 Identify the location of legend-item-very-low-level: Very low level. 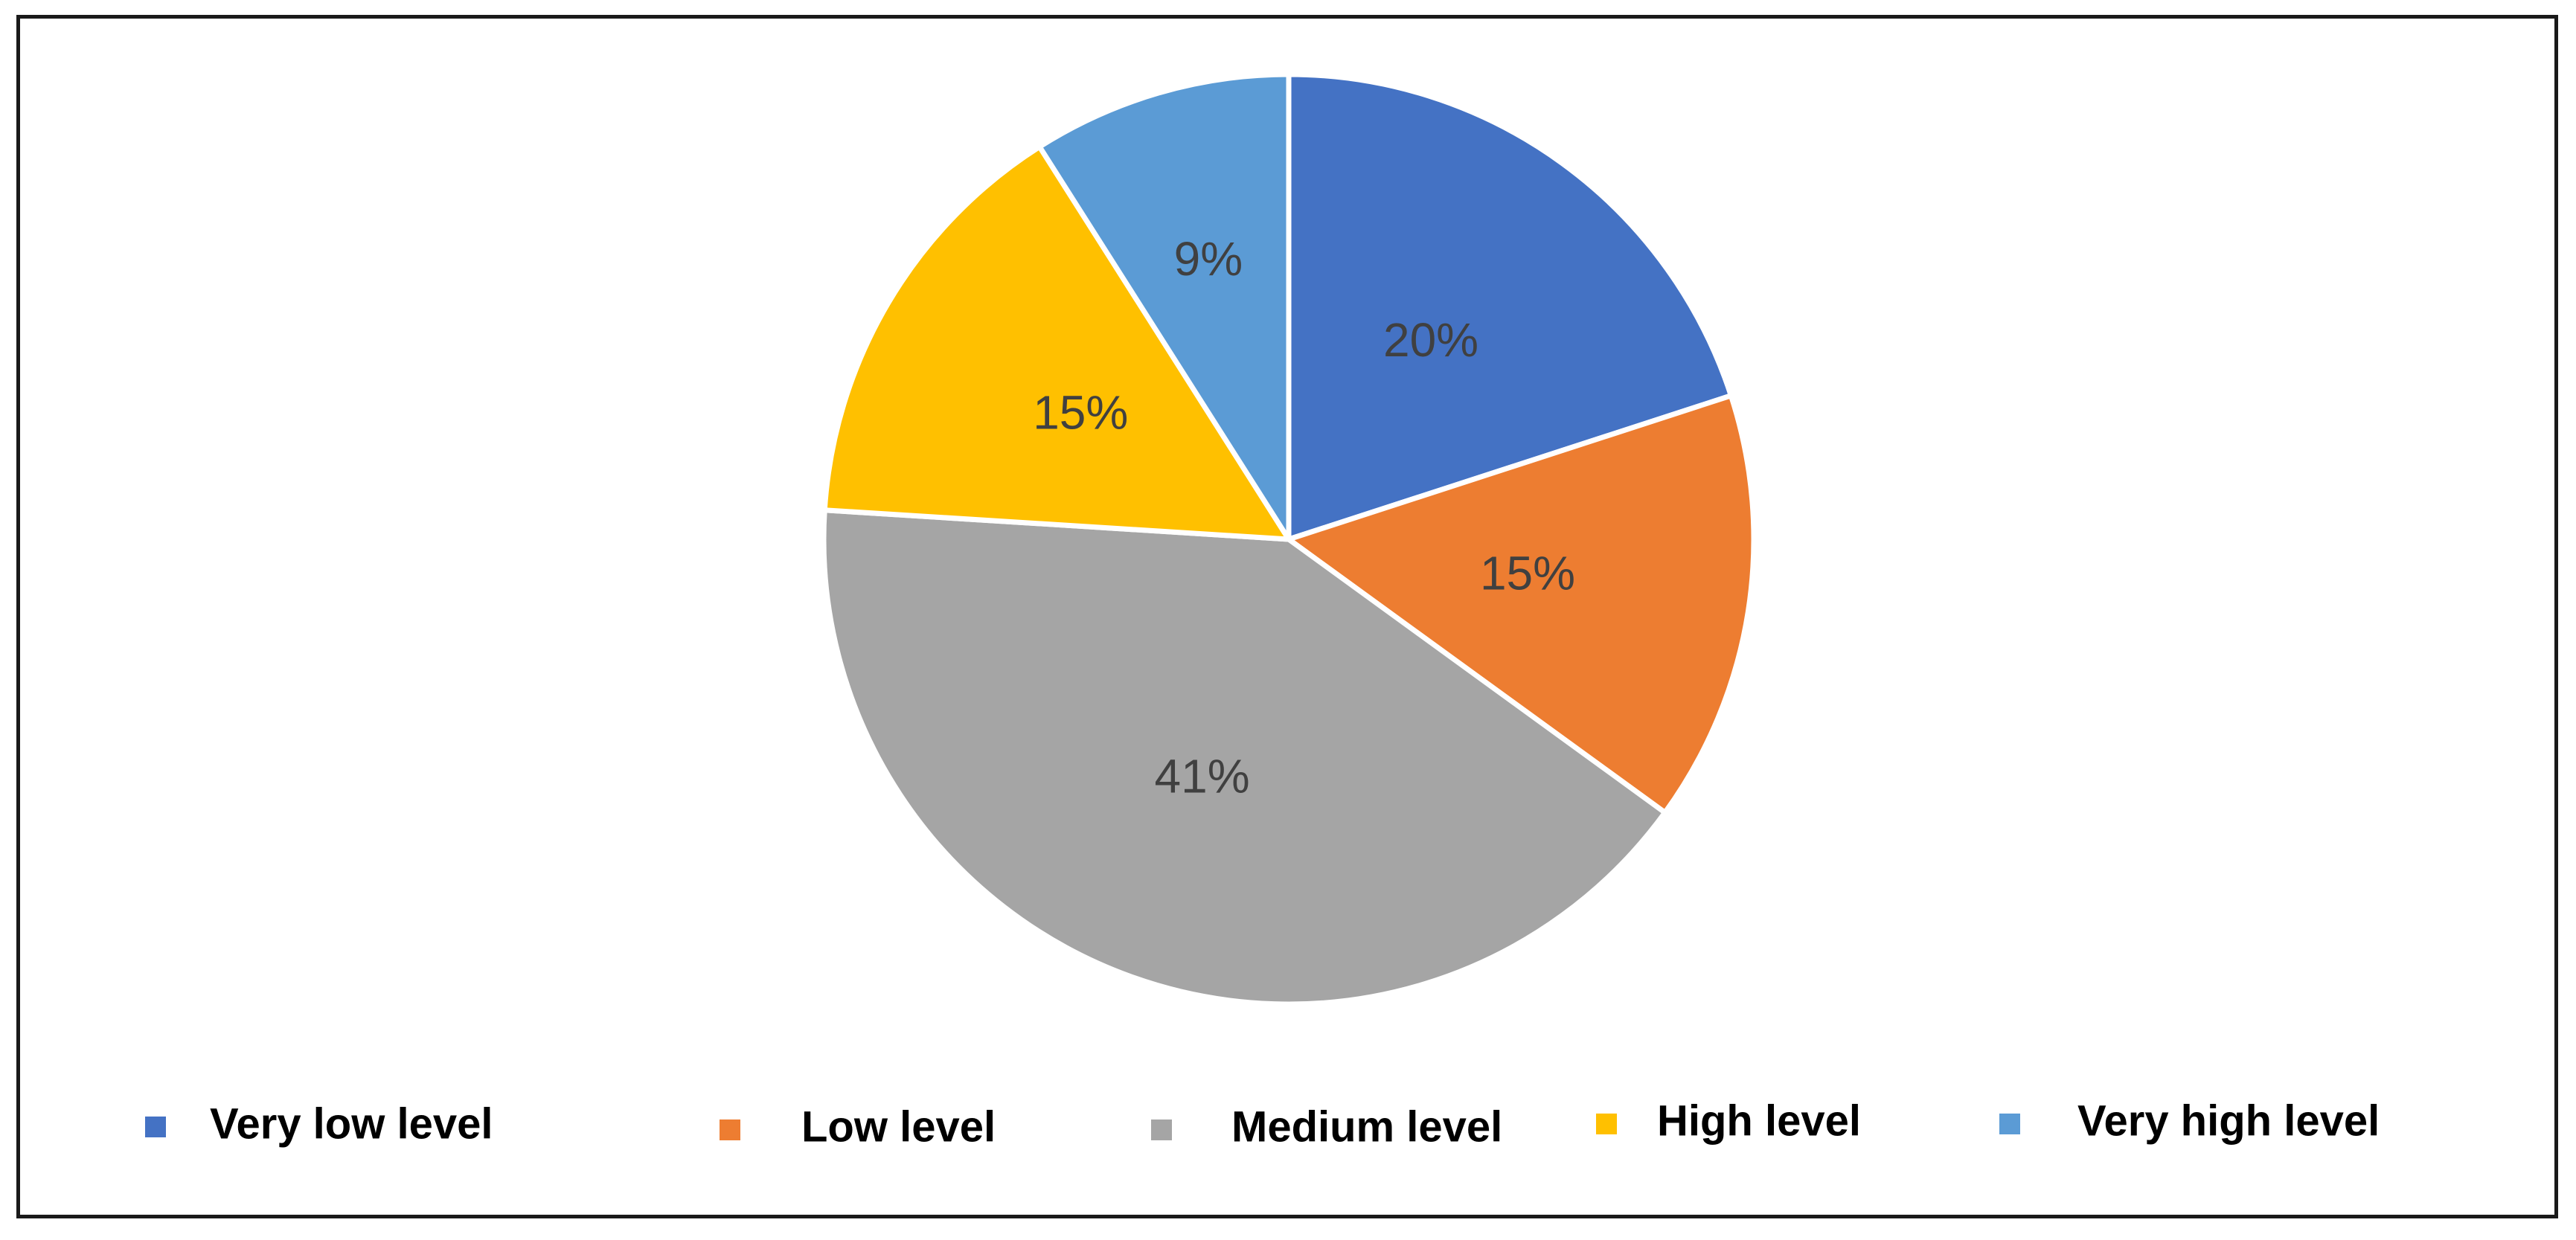
(319, 1123).